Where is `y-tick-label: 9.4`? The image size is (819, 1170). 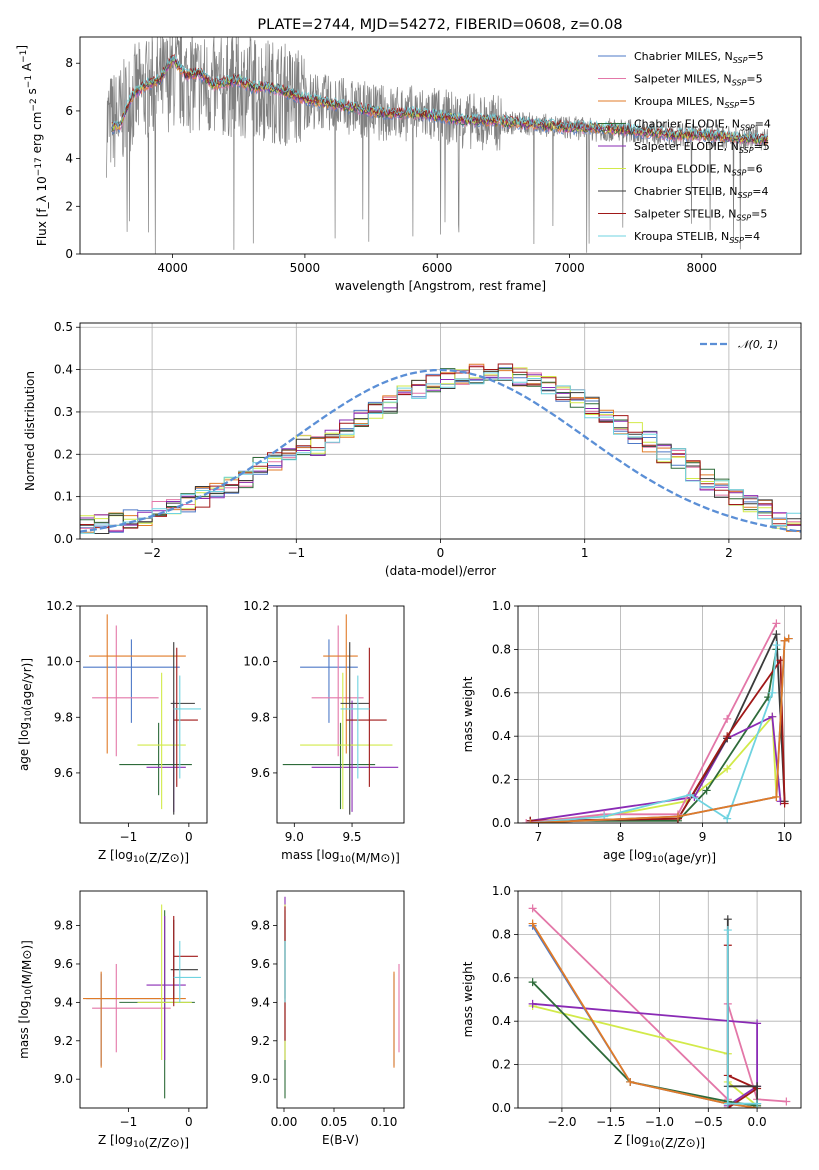
y-tick-label: 9.4 is located at coordinates (260, 1002).